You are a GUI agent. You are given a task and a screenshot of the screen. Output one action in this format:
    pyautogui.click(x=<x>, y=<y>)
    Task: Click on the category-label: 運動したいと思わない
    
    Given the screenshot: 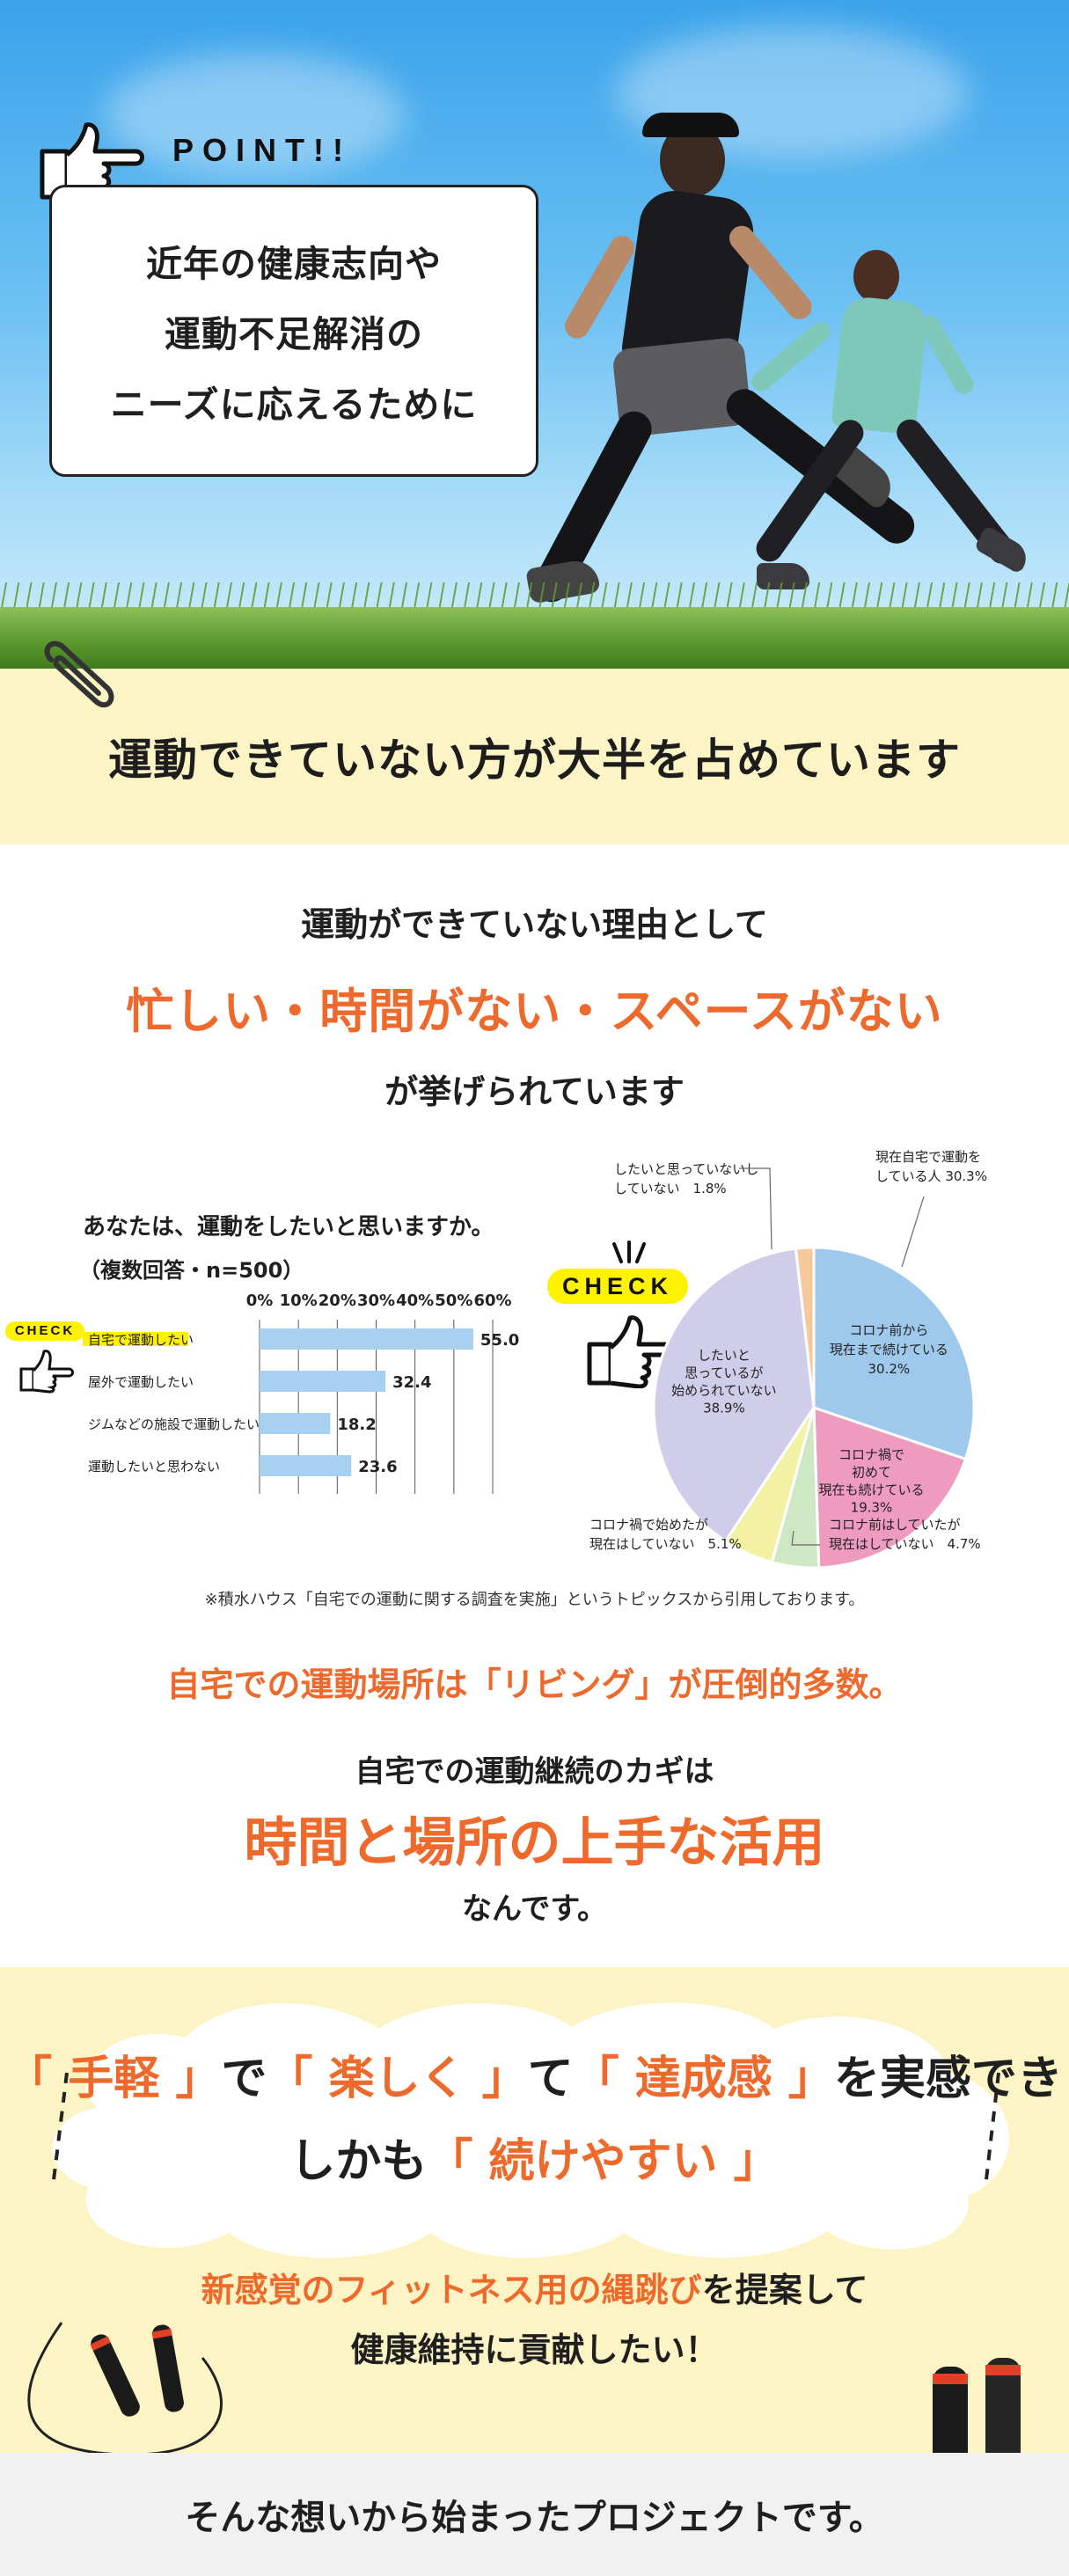 What is the action you would take?
    pyautogui.click(x=154, y=1467)
    